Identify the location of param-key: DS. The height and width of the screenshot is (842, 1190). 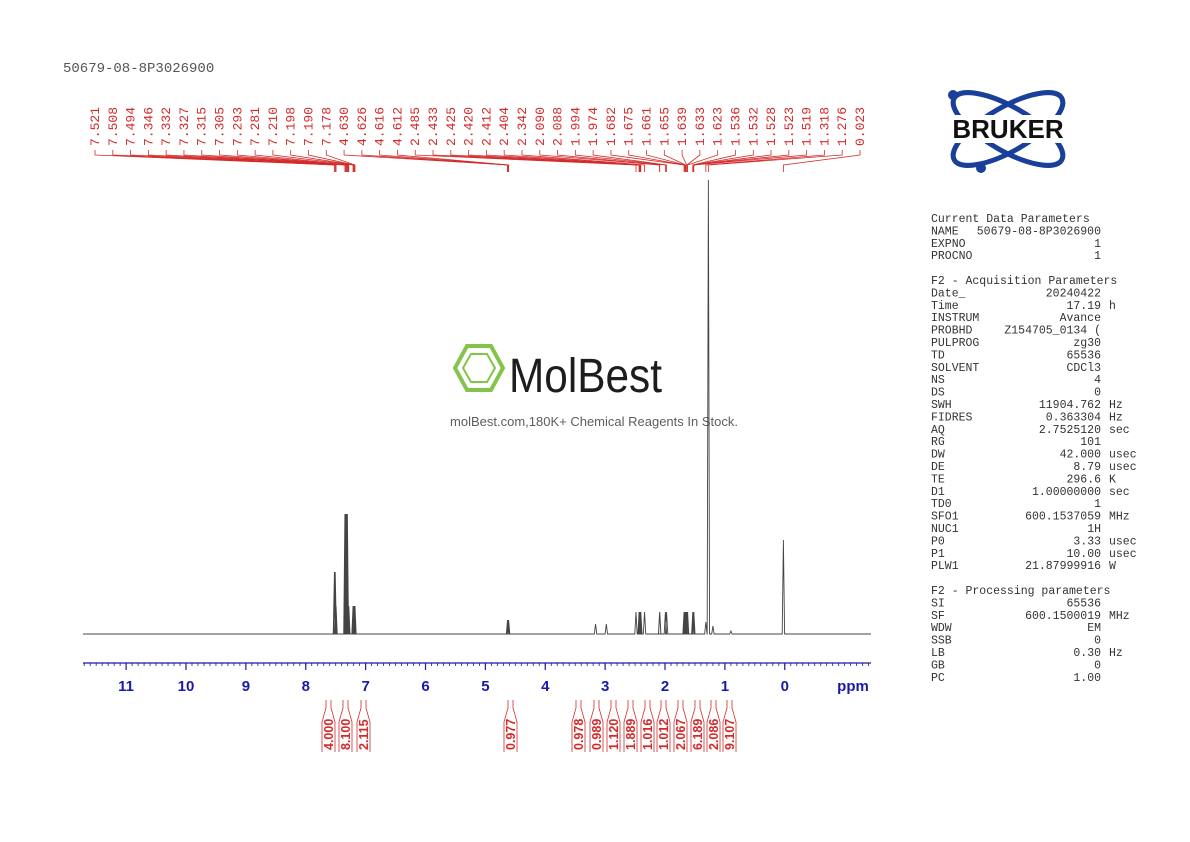
(938, 393).